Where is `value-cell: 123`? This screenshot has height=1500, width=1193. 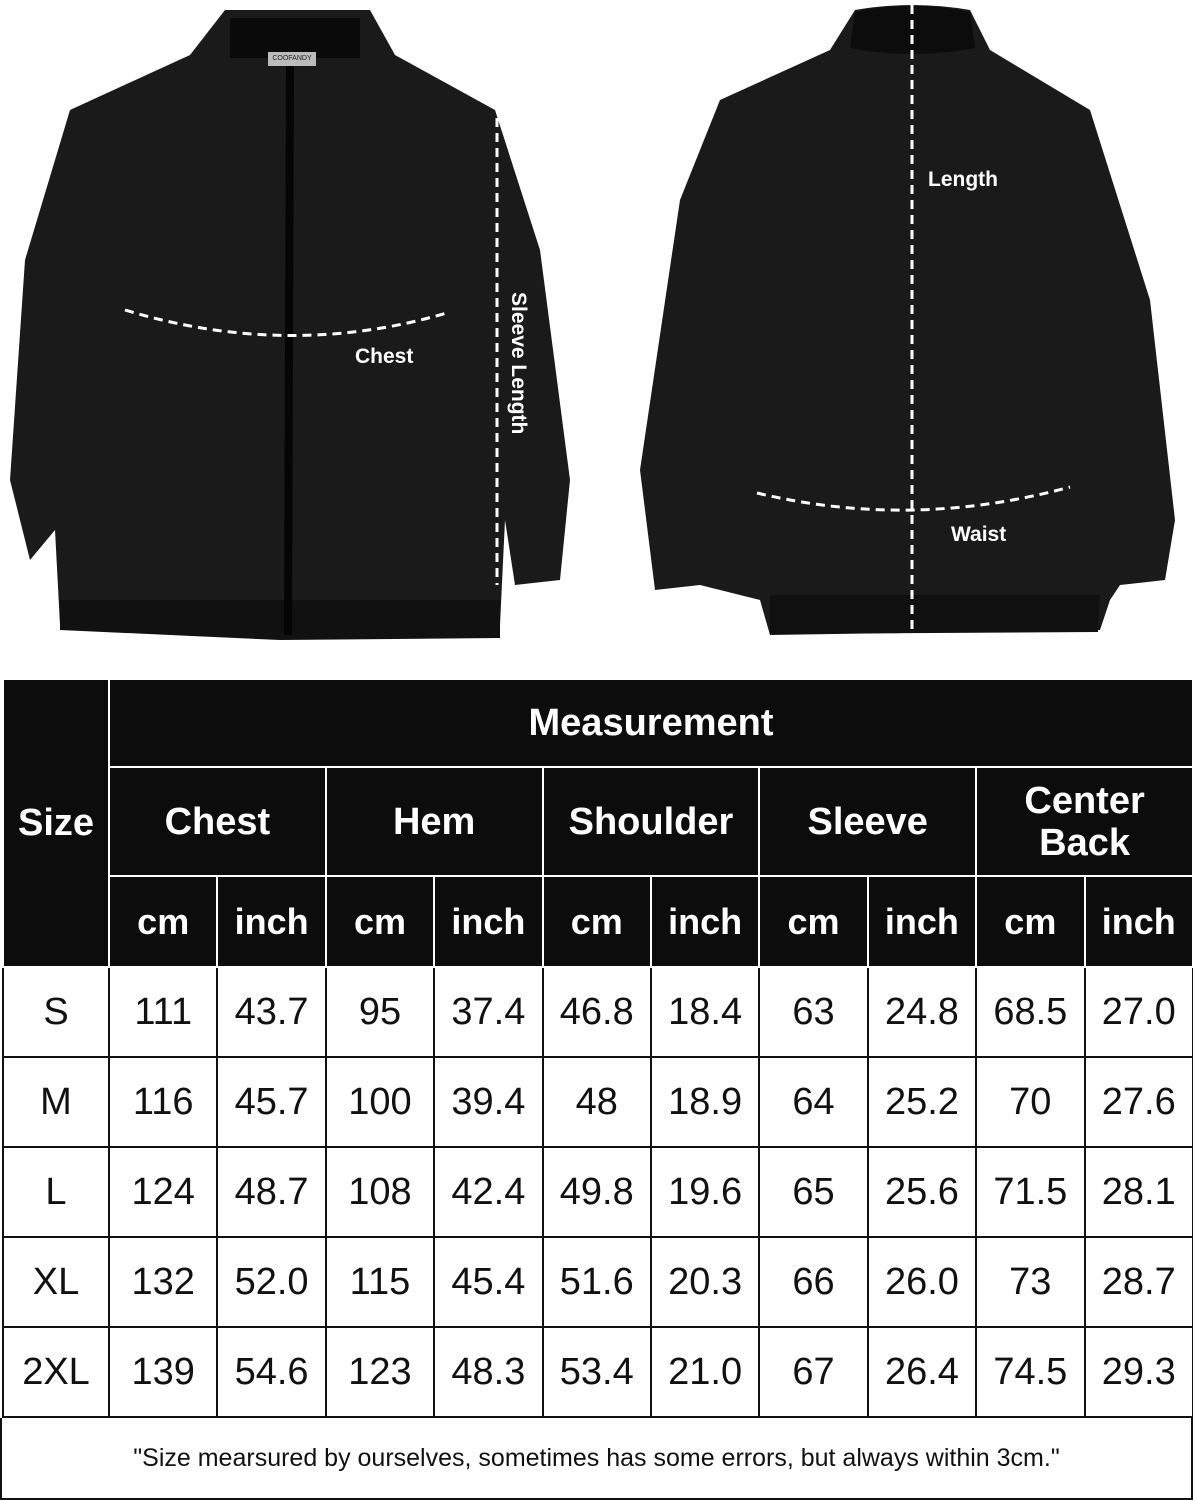 value-cell: 123 is located at coordinates (380, 1372).